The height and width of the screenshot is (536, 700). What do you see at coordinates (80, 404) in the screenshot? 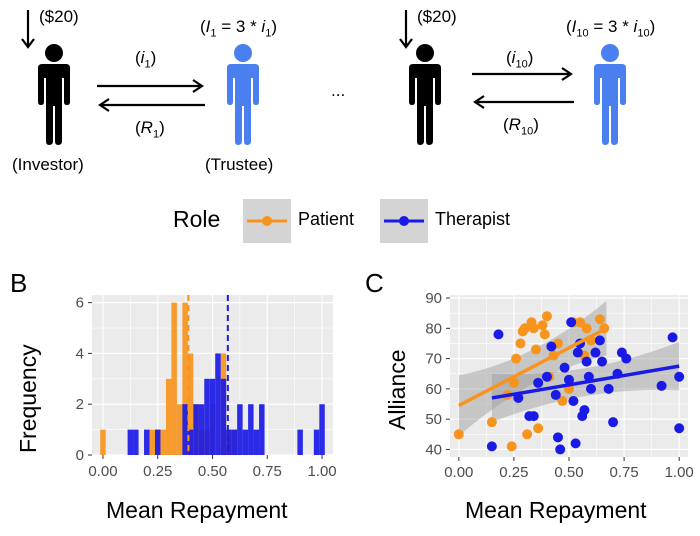
I see `y-tick-label: 2` at bounding box center [80, 404].